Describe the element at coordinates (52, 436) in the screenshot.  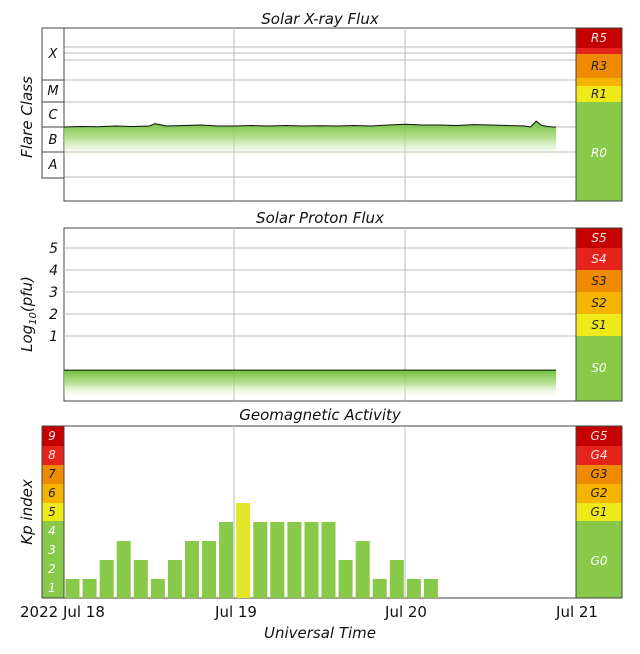
I see `kp-tick-9: 9` at that location.